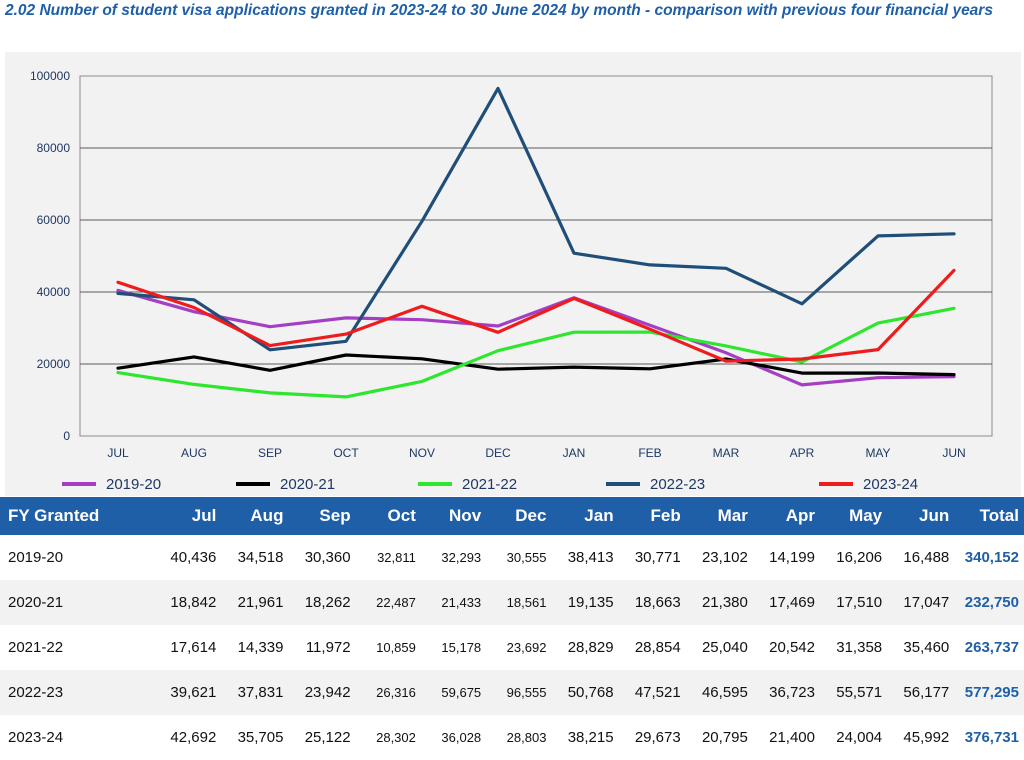 The width and height of the screenshot is (1024, 760). Describe the element at coordinates (719, 692) in the screenshot. I see `table-cell: 46,595` at that location.